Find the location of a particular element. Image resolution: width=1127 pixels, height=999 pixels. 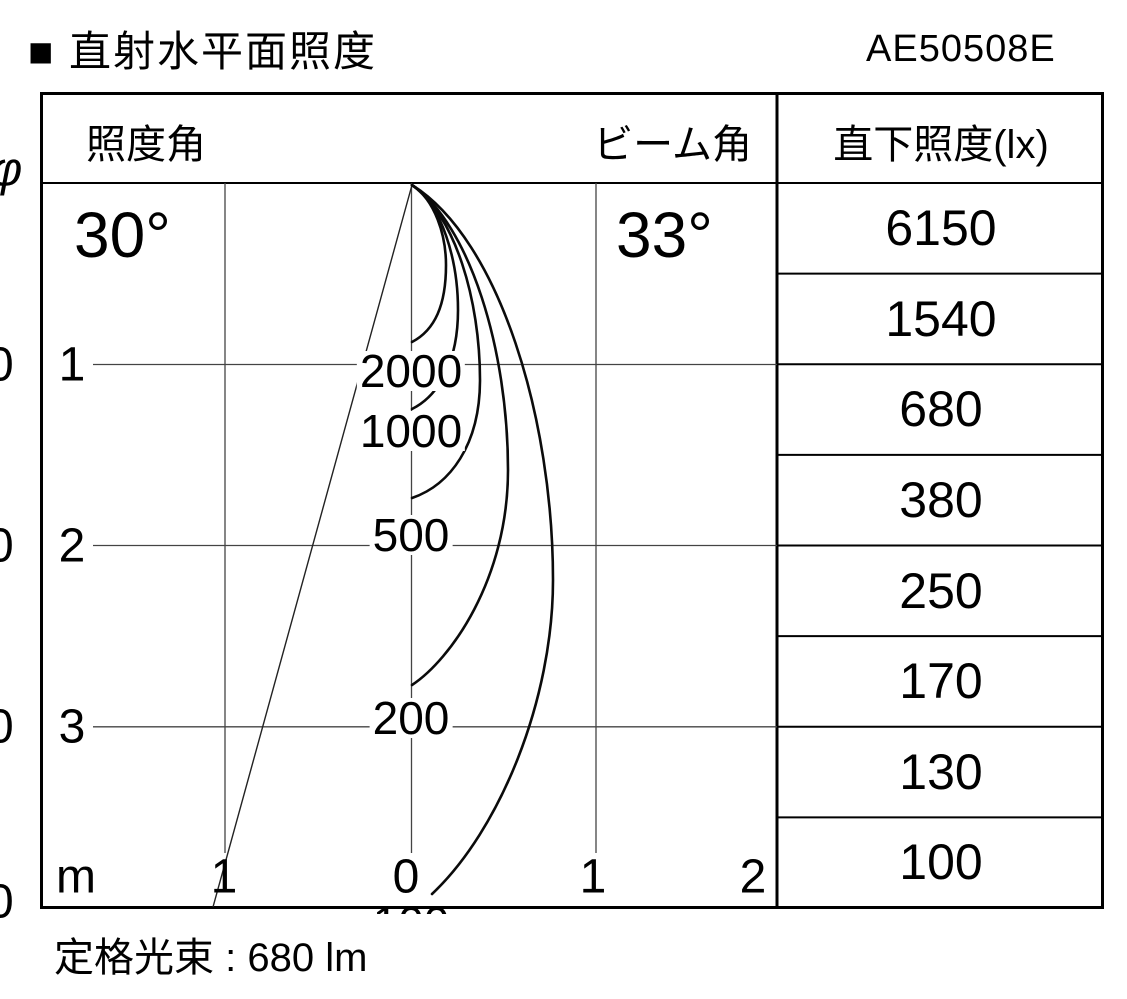

curve-500lx is located at coordinates (446, 341).